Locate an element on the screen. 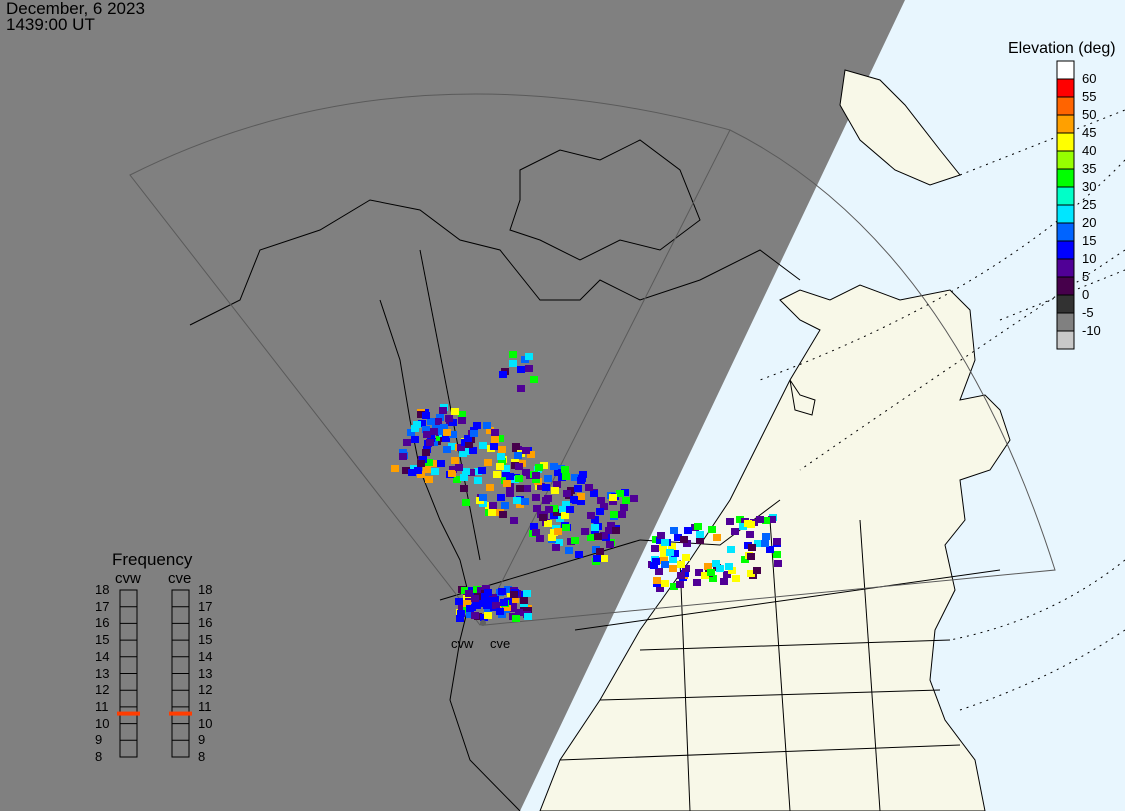  frequency-tick-right: 18 is located at coordinates (205, 589).